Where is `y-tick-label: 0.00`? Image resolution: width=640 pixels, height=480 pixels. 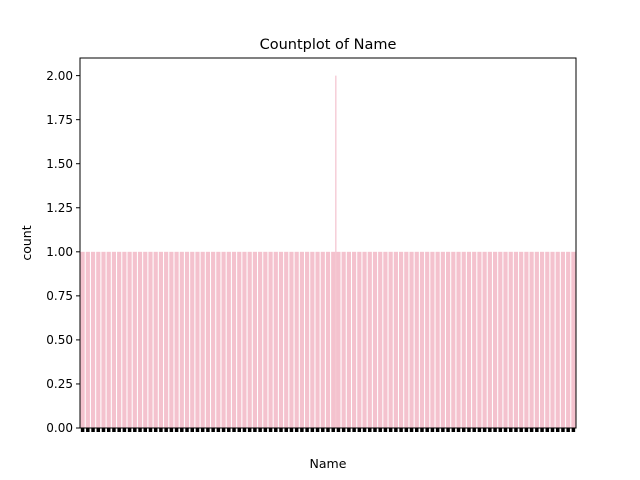 y-tick-label: 0.00 is located at coordinates (59, 428).